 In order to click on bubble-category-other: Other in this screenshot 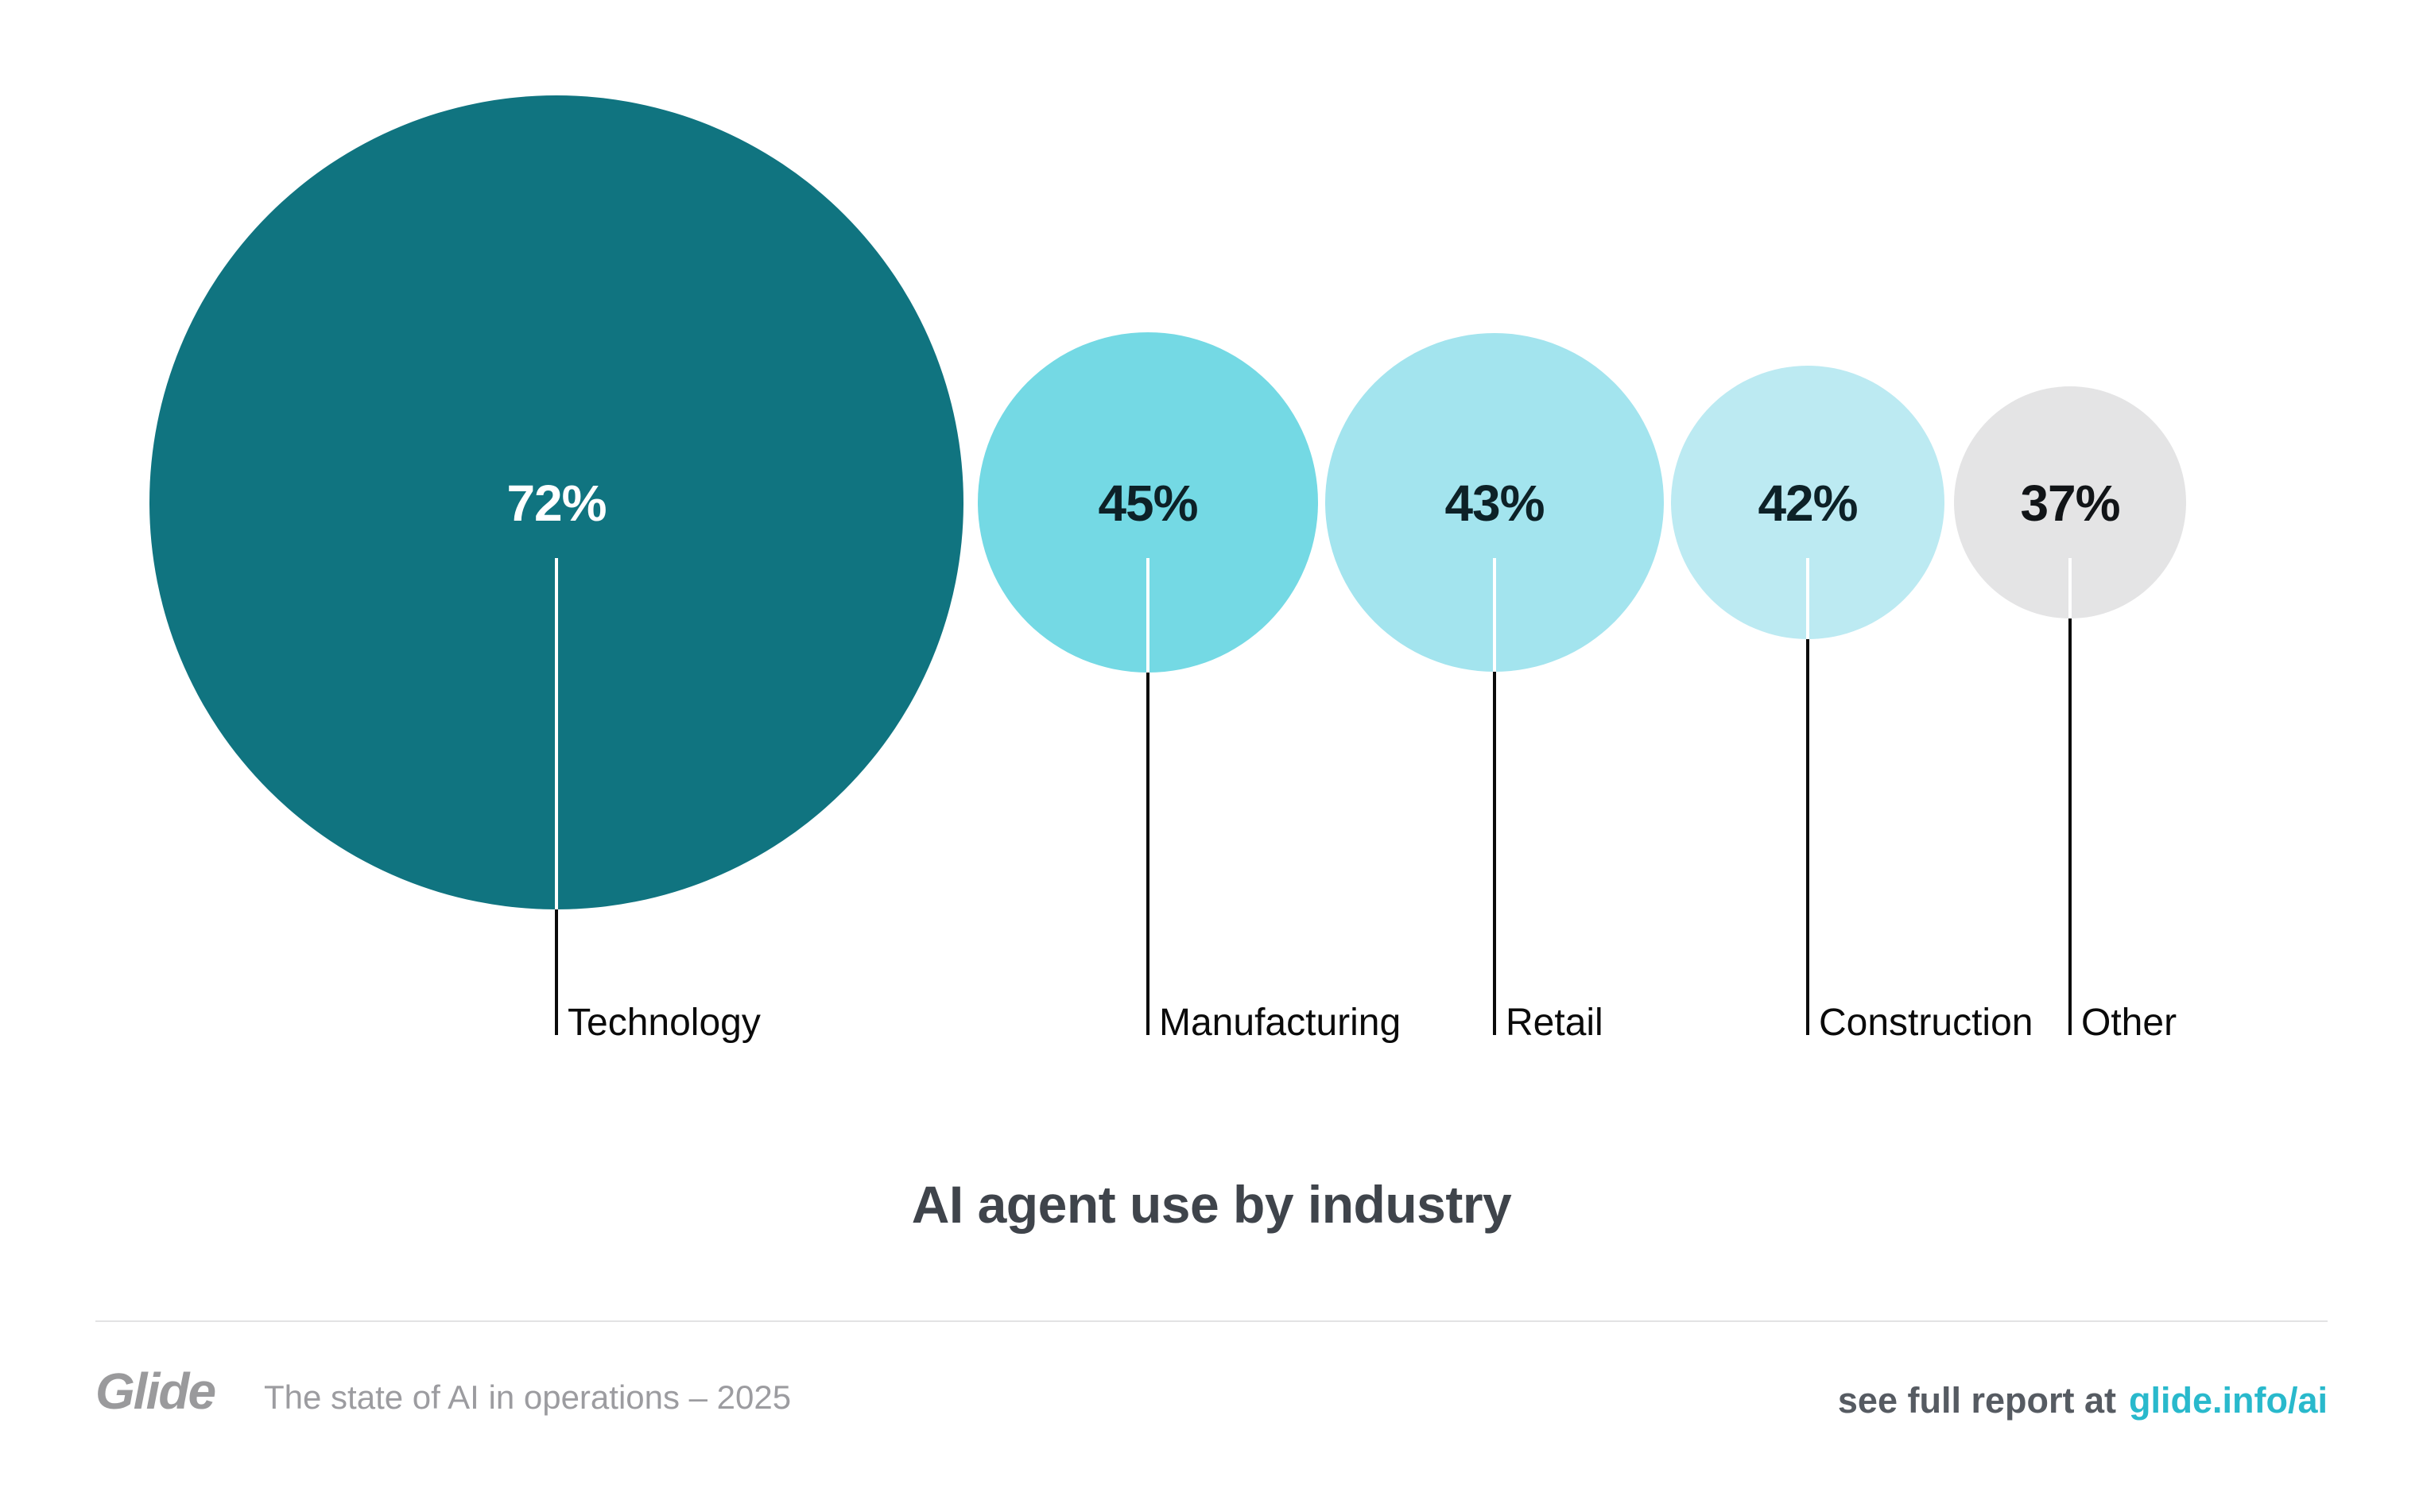, I will do `click(2129, 1023)`.